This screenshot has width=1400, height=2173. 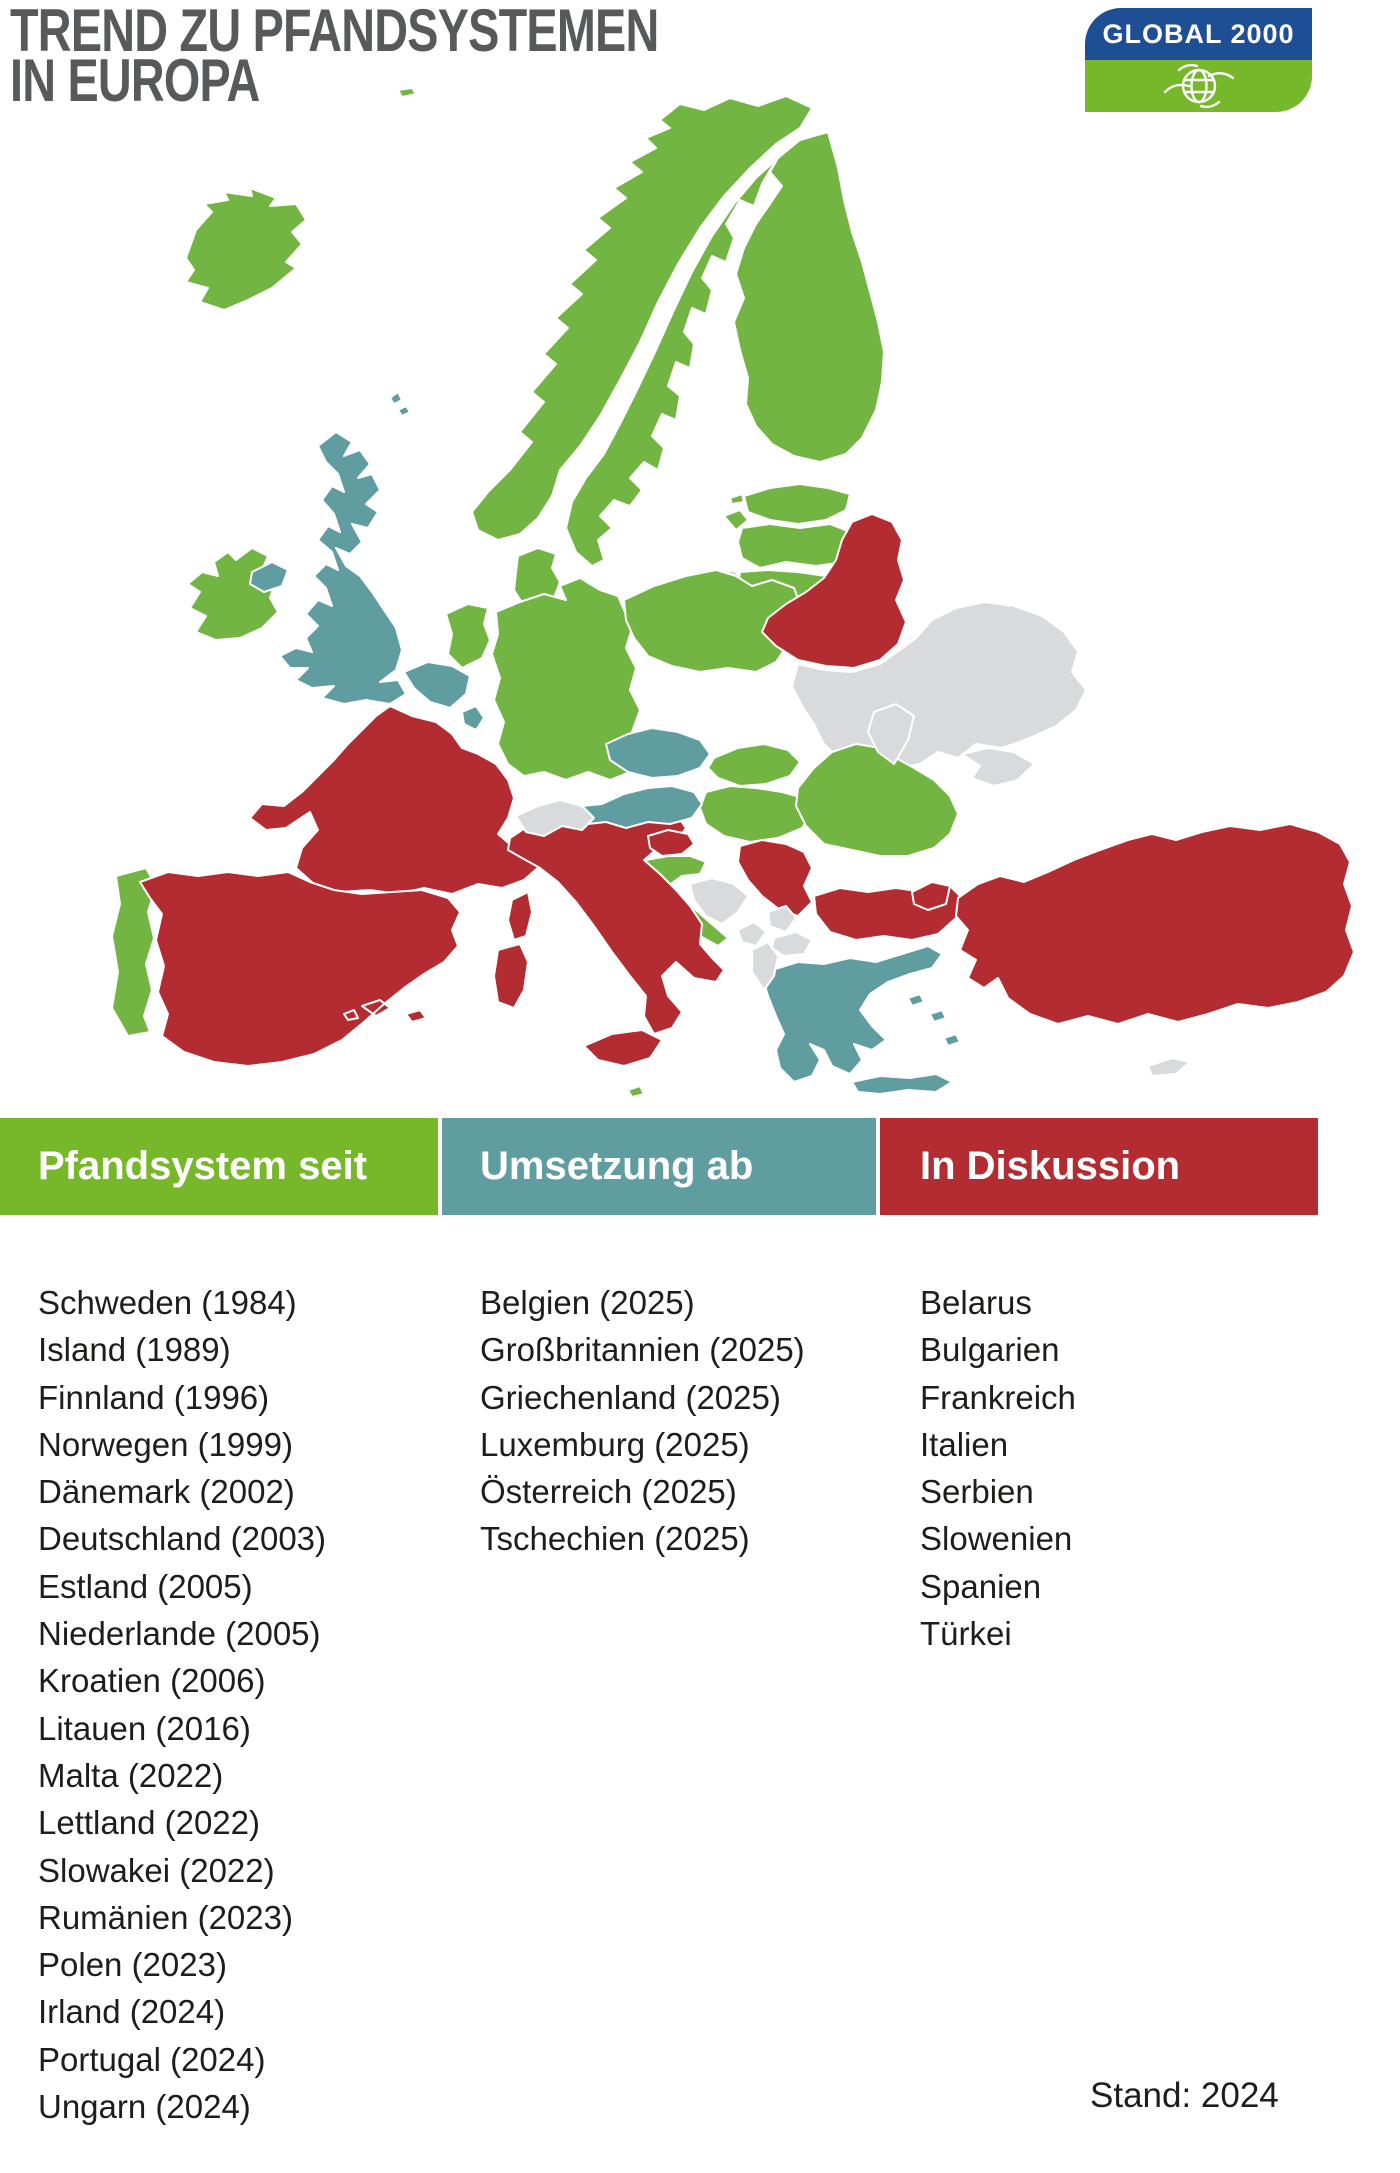 What do you see at coordinates (203, 1166) in the screenshot?
I see `legend-header-label: Pfandsystem seit` at bounding box center [203, 1166].